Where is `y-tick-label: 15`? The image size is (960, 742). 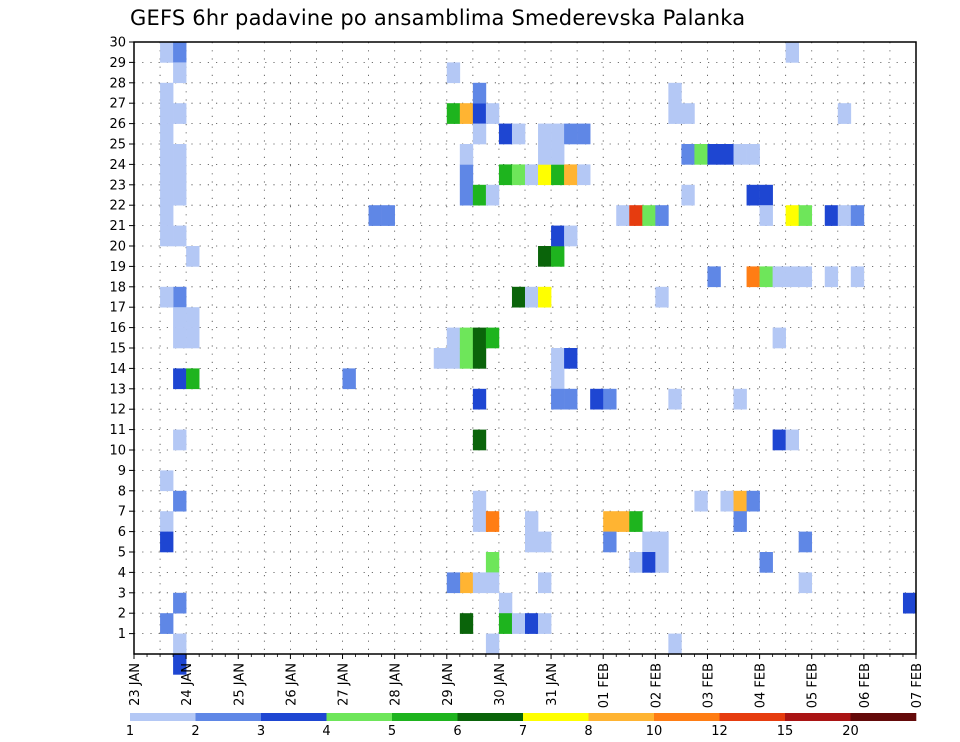
y-tick-label: 15 is located at coordinates (117, 349).